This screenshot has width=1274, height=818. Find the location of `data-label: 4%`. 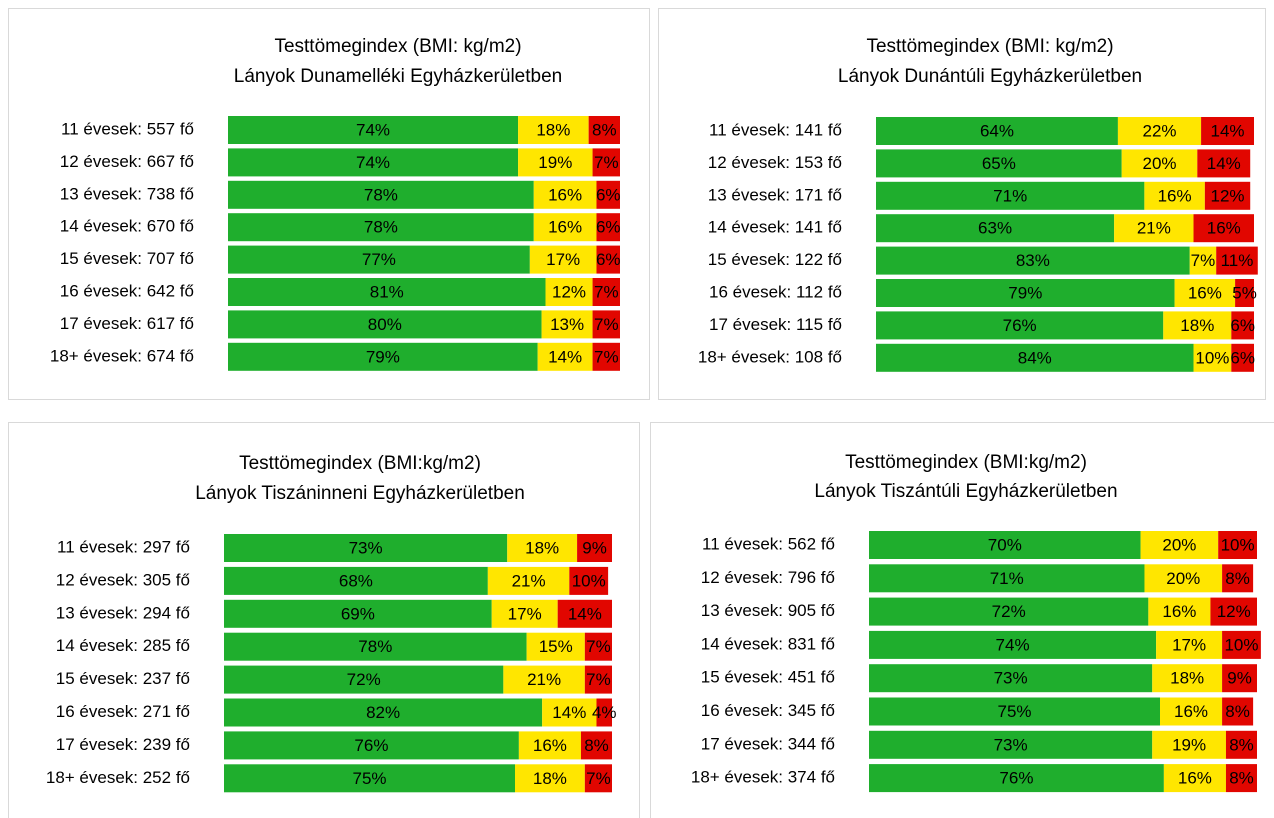

data-label: 4% is located at coordinates (604, 712).